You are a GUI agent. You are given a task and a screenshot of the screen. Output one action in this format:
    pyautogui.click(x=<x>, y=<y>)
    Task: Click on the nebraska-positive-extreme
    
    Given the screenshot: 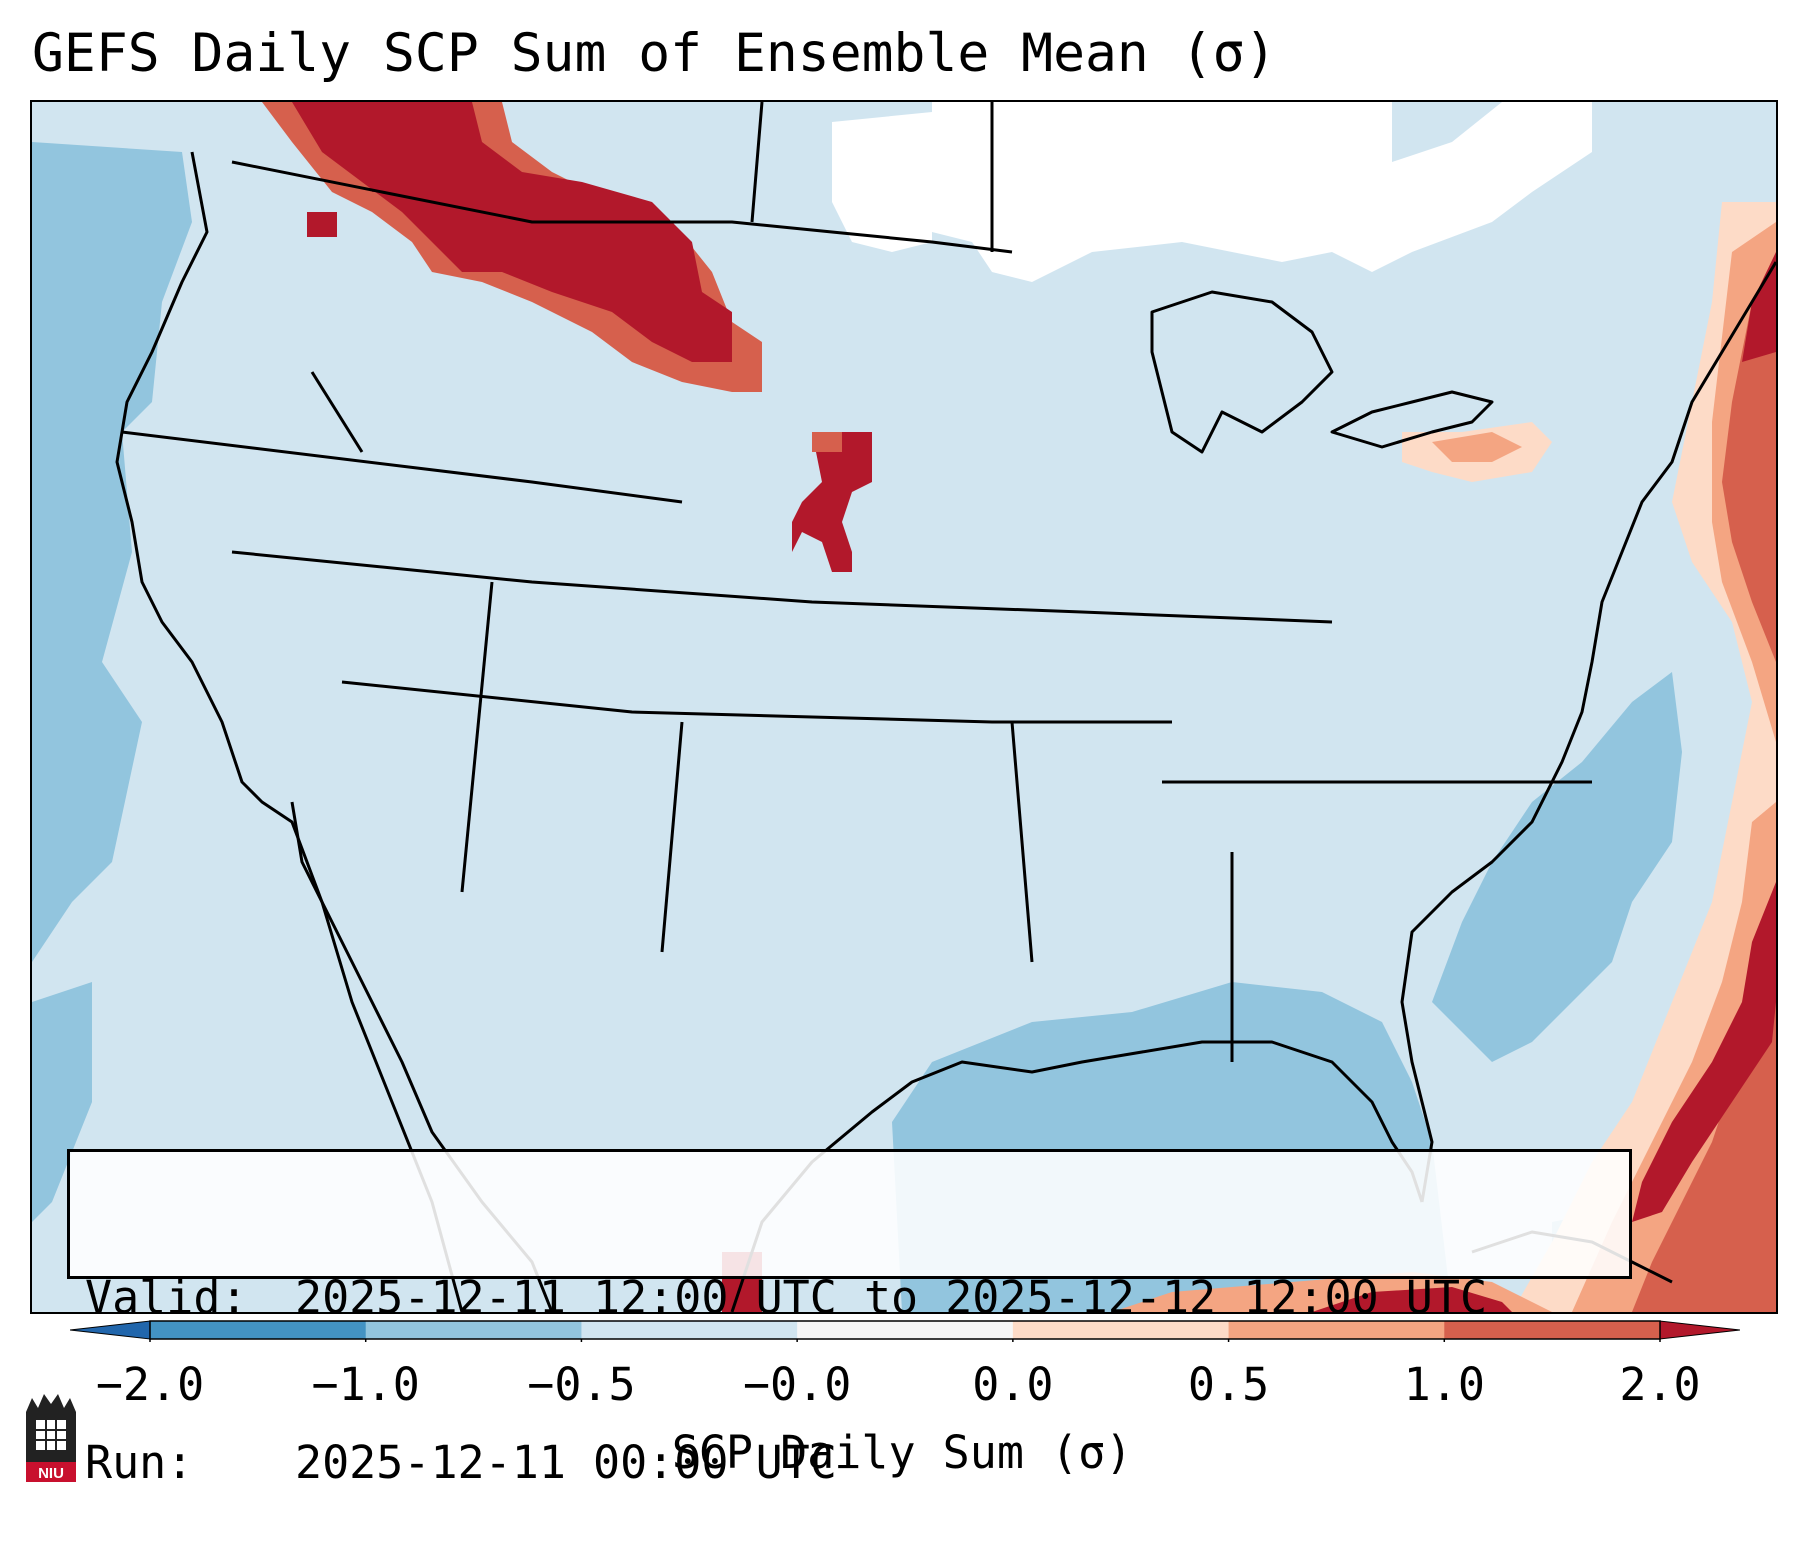 What is the action you would take?
    pyautogui.click(x=832, y=502)
    